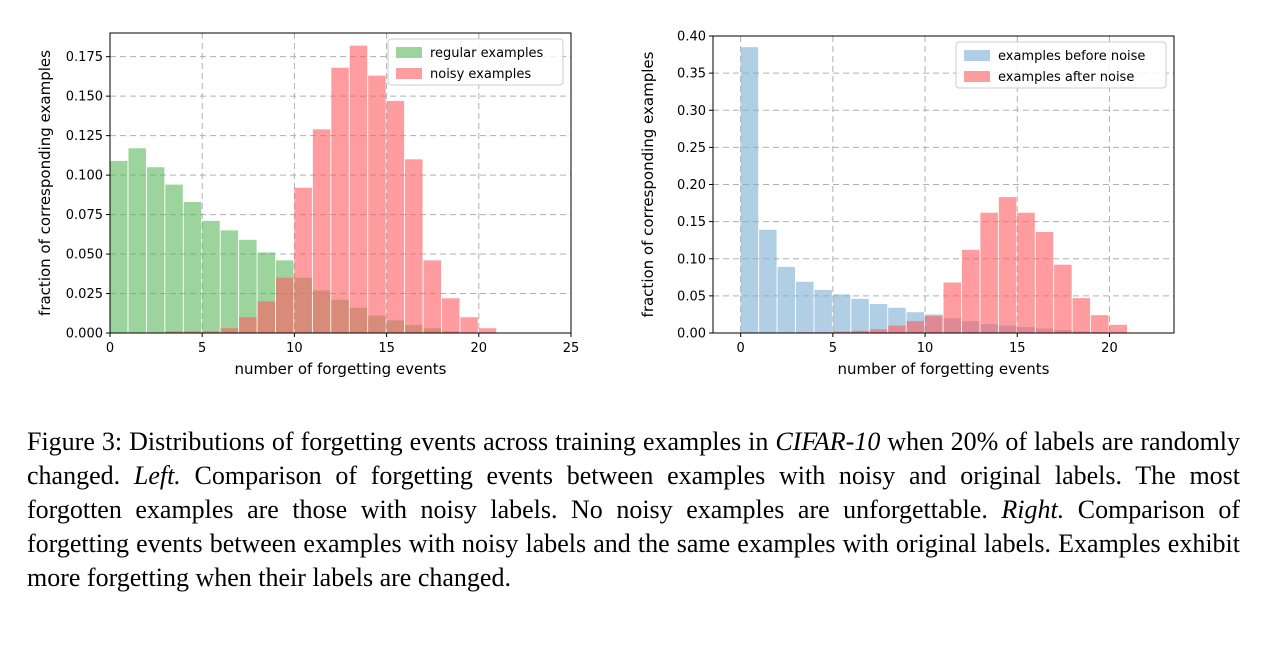 This screenshot has height=647, width=1267. What do you see at coordinates (84, 334) in the screenshot?
I see `y-tick-label: 0.000` at bounding box center [84, 334].